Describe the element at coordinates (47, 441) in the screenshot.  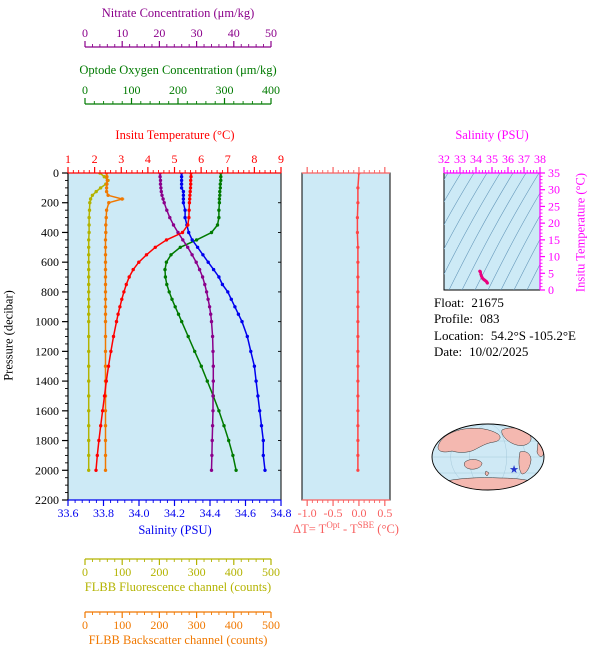
I see `svg-text: 1800` at that location.